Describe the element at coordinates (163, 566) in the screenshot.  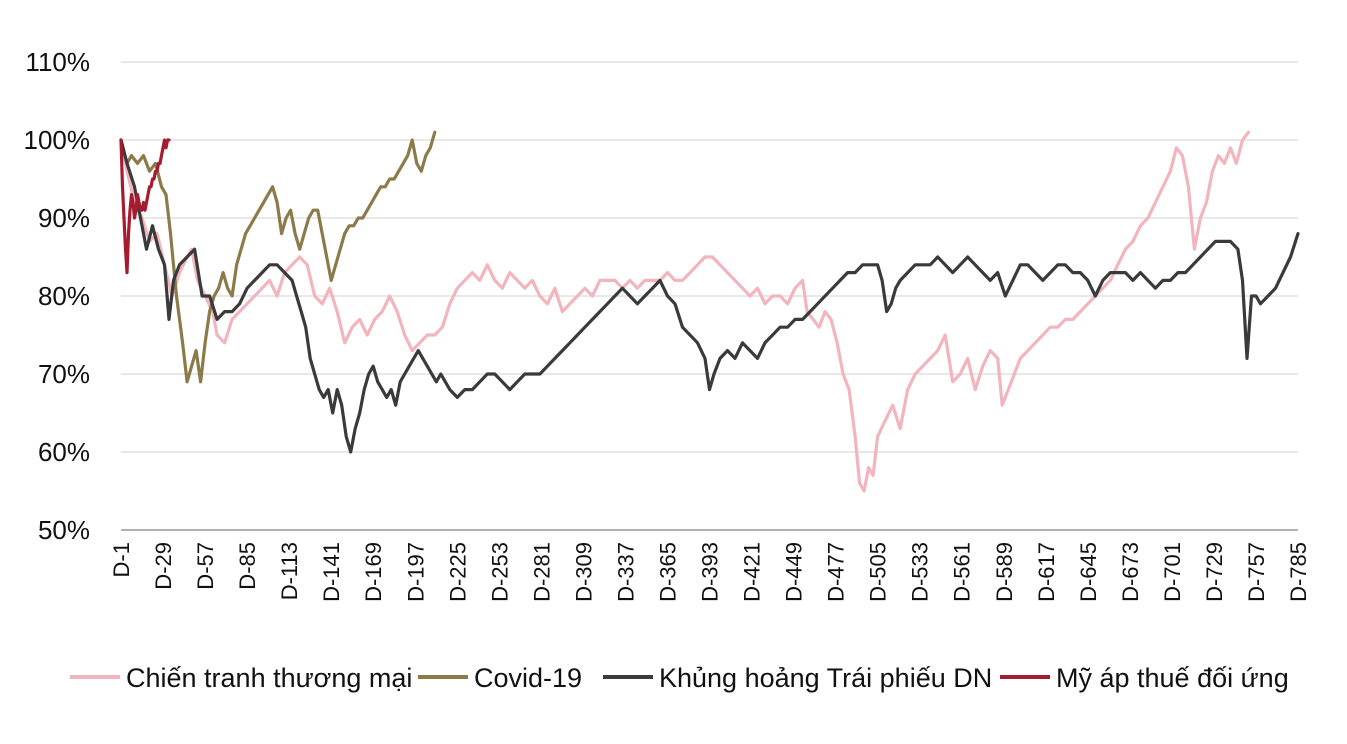
I see `x-tick-label: D-29` at that location.